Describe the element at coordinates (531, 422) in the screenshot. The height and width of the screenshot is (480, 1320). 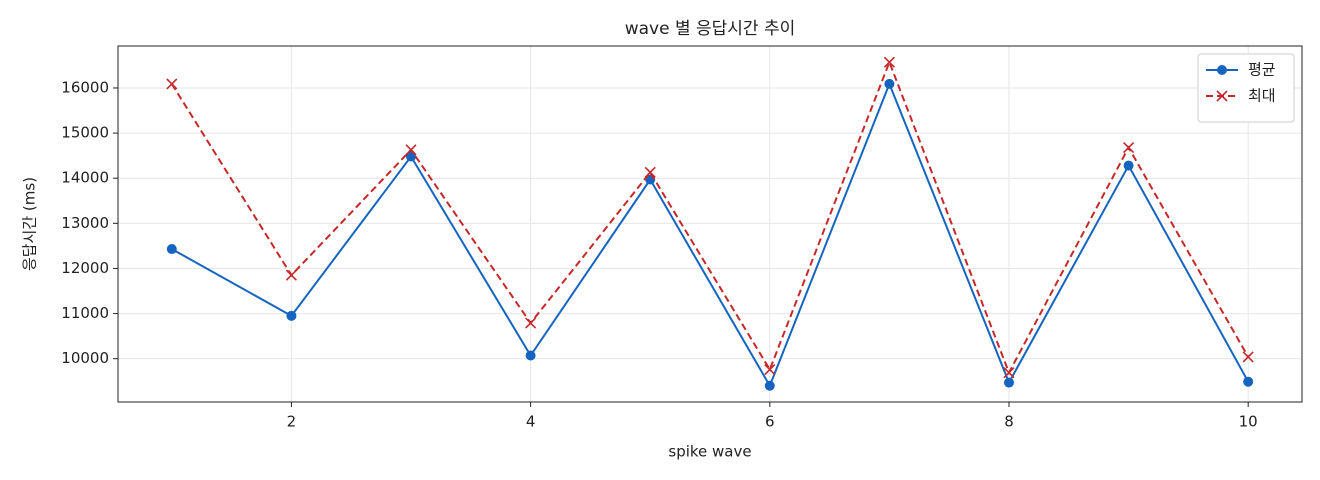
I see `x-tick-label: 4` at that location.